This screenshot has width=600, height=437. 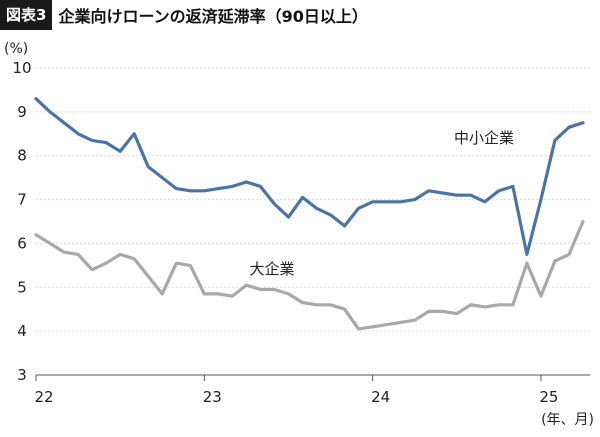 I want to click on y-tick-label-3: 3, so click(x=22, y=375).